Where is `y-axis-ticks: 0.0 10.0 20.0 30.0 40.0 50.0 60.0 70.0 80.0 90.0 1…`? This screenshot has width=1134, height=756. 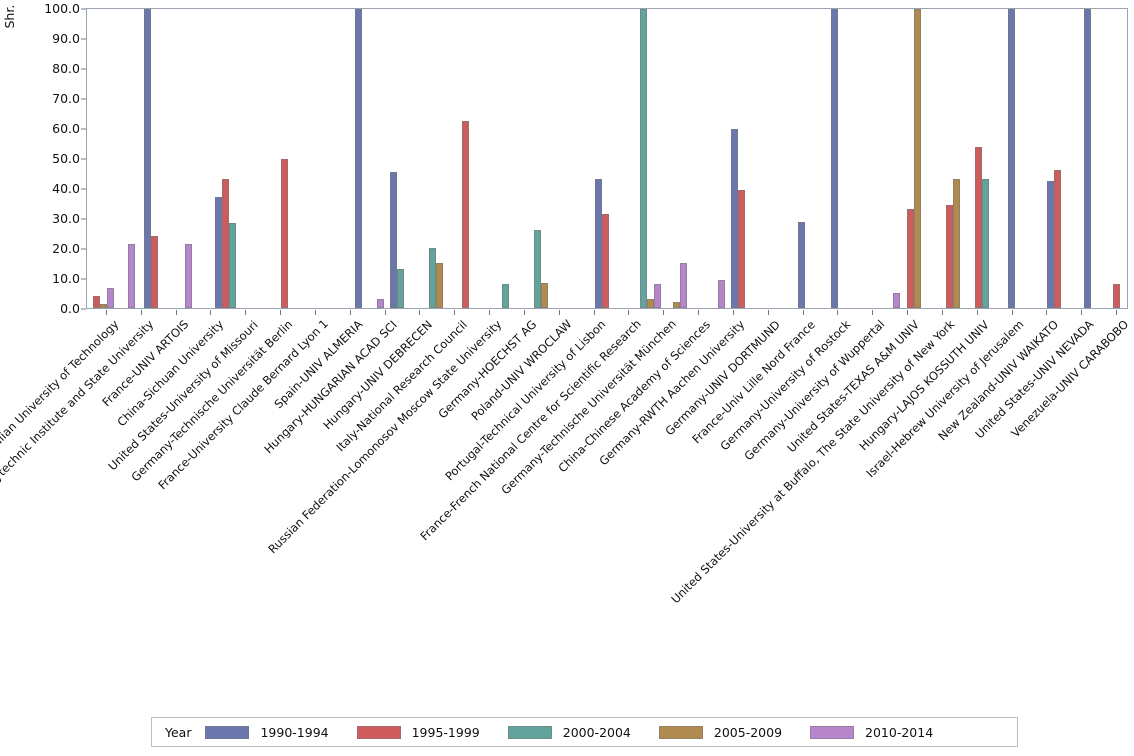
y-axis-ticks: 0.0 10.0 20.0 30.0 40.0 50.0 60.0 70.0 80.0 90.0 1… is located at coordinates (53, 158).